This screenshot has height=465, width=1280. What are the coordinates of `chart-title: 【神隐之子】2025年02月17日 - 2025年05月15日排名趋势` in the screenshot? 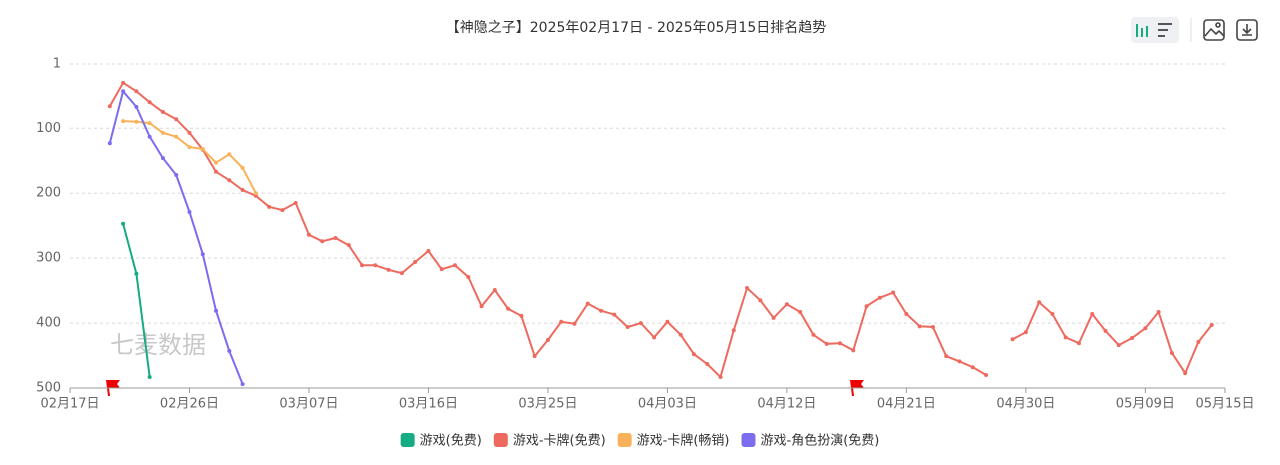 It's located at (636, 28).